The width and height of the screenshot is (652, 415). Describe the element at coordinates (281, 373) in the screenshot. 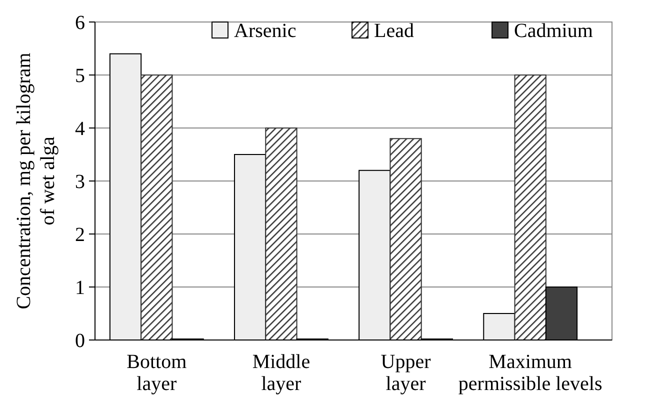

I see `x-tick-label: Middle layer` at that location.